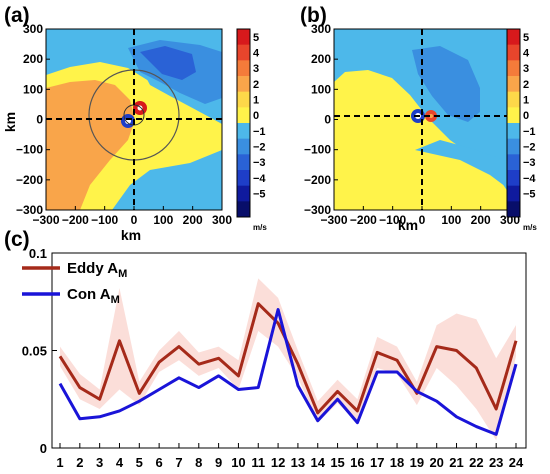 This screenshot has height=474, width=550. What do you see at coordinates (317, 150) in the screenshot?
I see `panel-b-ytick-label: −100` at bounding box center [317, 150].